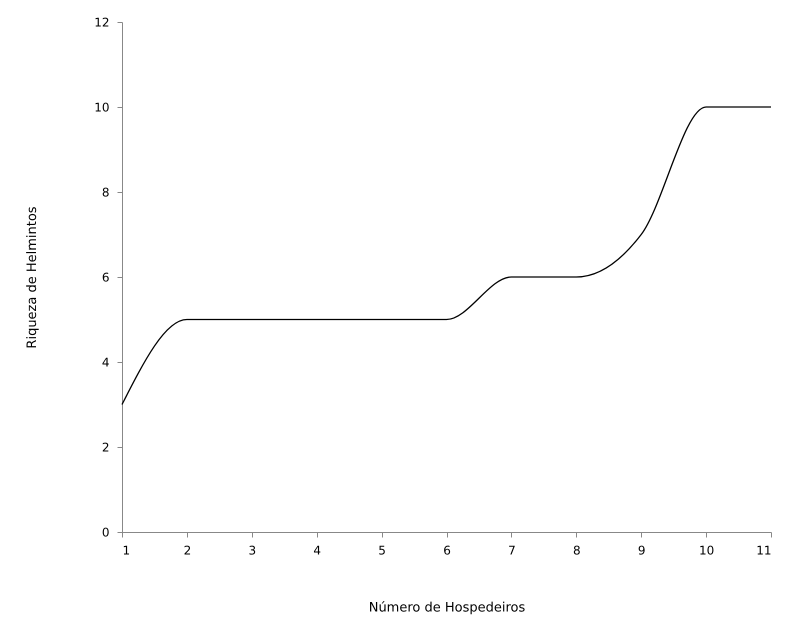  Describe the element at coordinates (106, 447) in the screenshot. I see `y-tick-label: 2` at that location.